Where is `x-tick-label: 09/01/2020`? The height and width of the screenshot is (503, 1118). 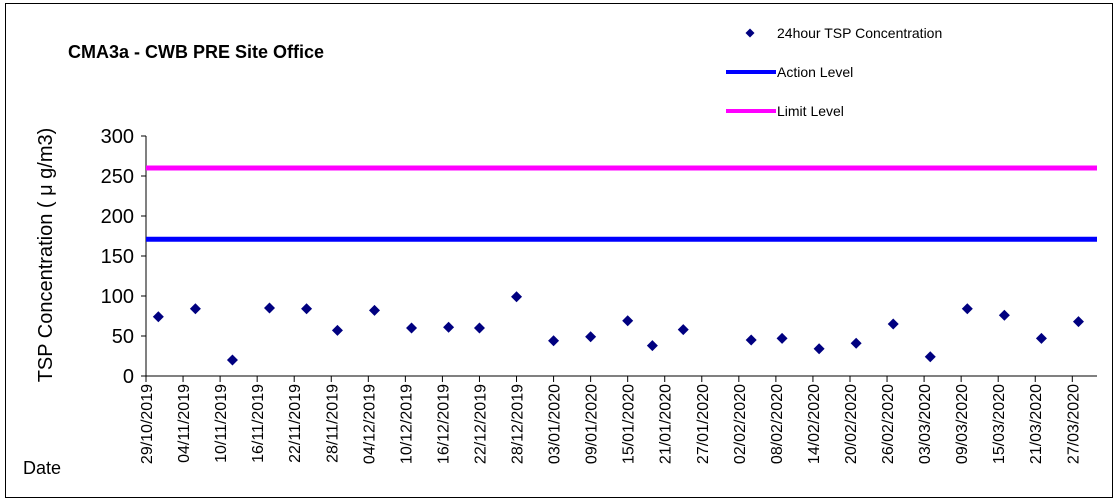
x-tick-label: 09/01/2020 is located at coordinates (592, 424).